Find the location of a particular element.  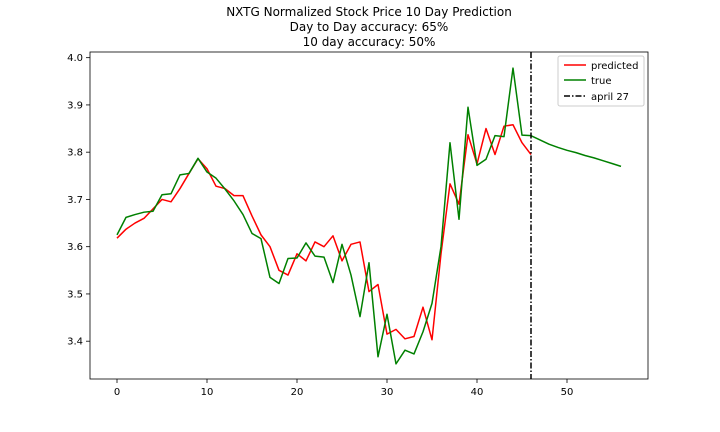

x-tick-label: 50 is located at coordinates (567, 392).